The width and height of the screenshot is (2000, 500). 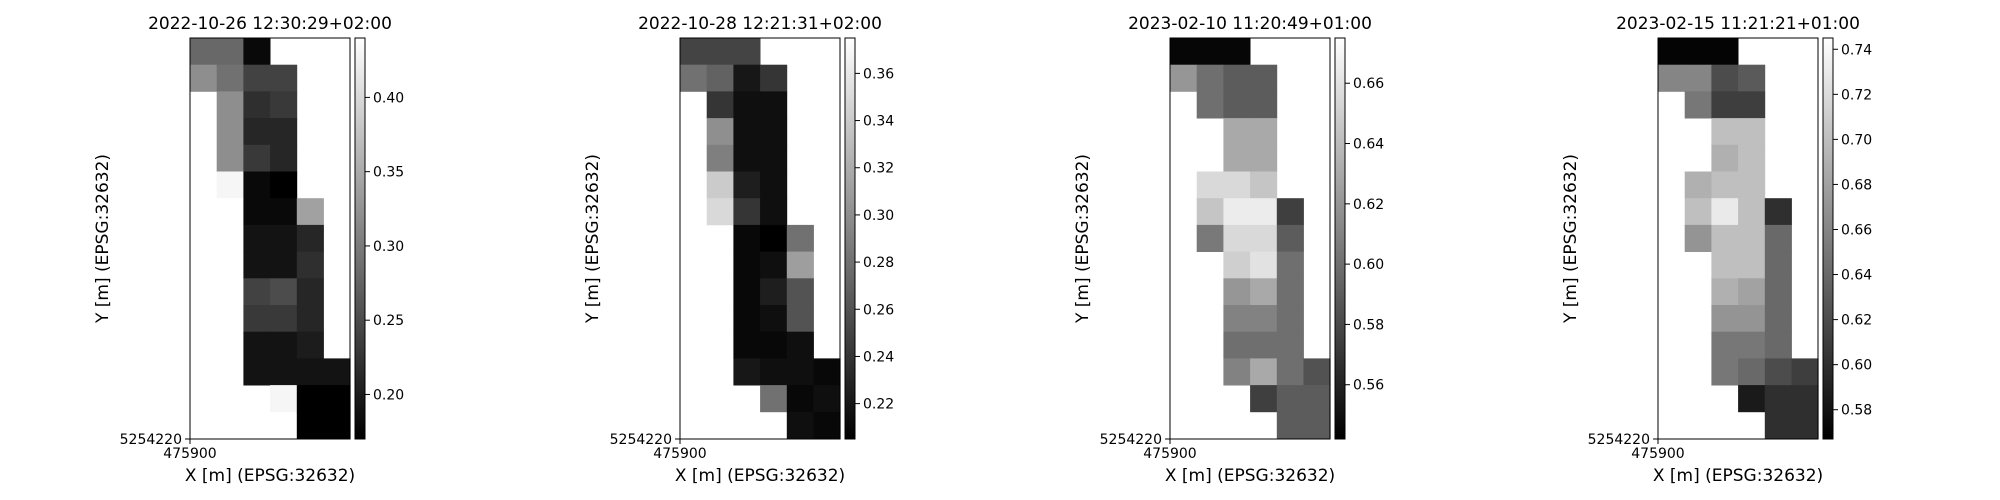 I want to click on colorbar-tick-label: 0.40, so click(x=388, y=98).